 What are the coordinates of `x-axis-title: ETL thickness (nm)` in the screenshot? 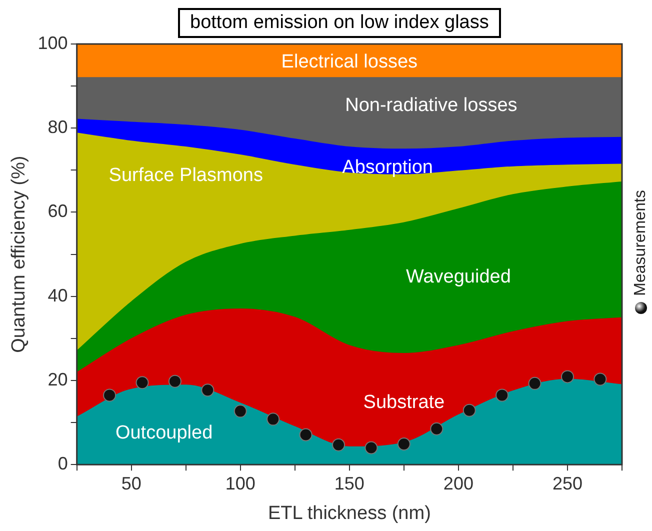 It's located at (349, 513).